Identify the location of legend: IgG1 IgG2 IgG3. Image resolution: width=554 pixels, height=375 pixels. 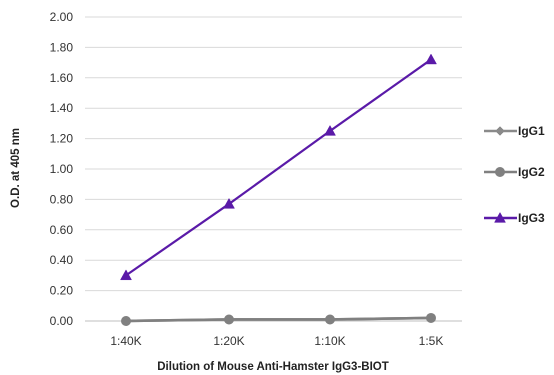
(514, 174).